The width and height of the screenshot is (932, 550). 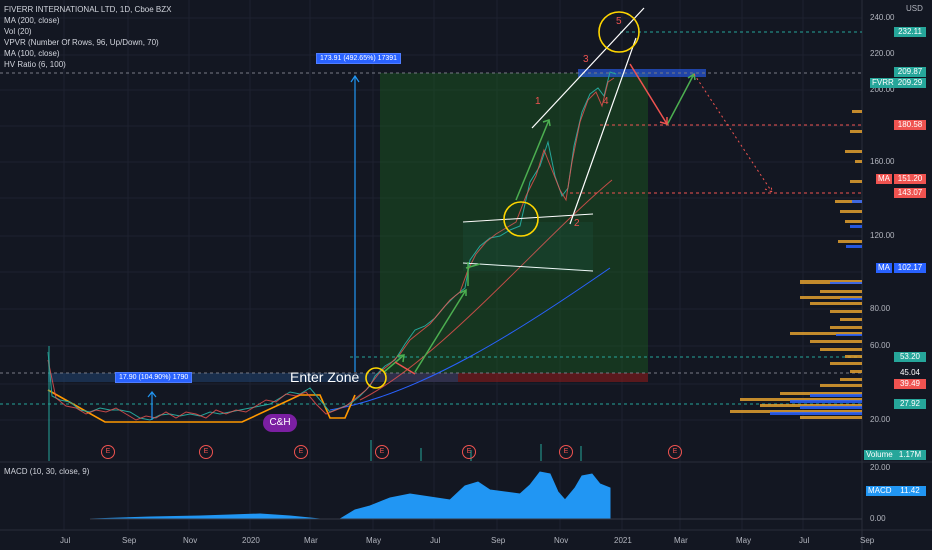 I want to click on macd-area, so click(x=350, y=495).